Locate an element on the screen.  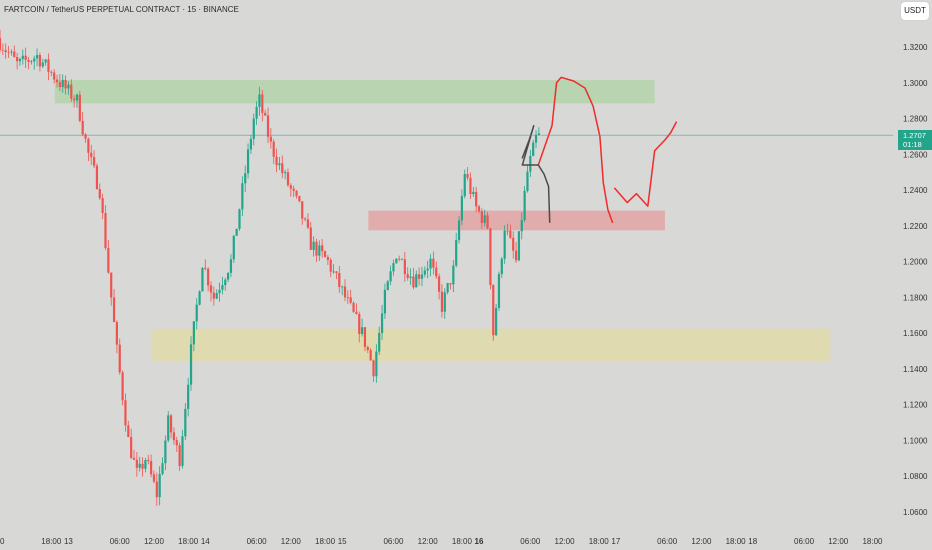
gray-projection-path is located at coordinates (536, 174).